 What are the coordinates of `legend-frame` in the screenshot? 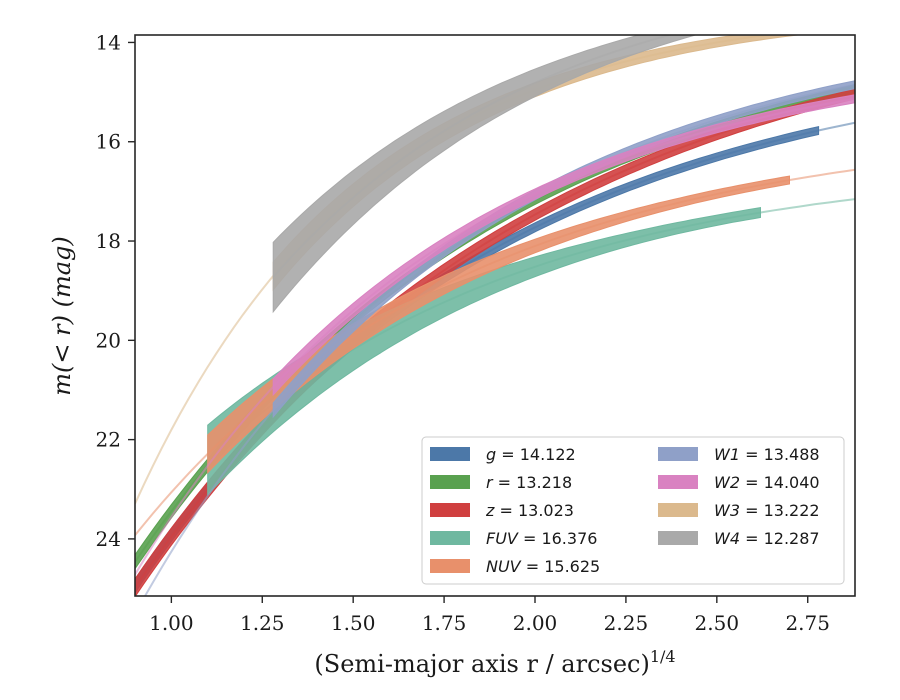 It's located at (633, 510).